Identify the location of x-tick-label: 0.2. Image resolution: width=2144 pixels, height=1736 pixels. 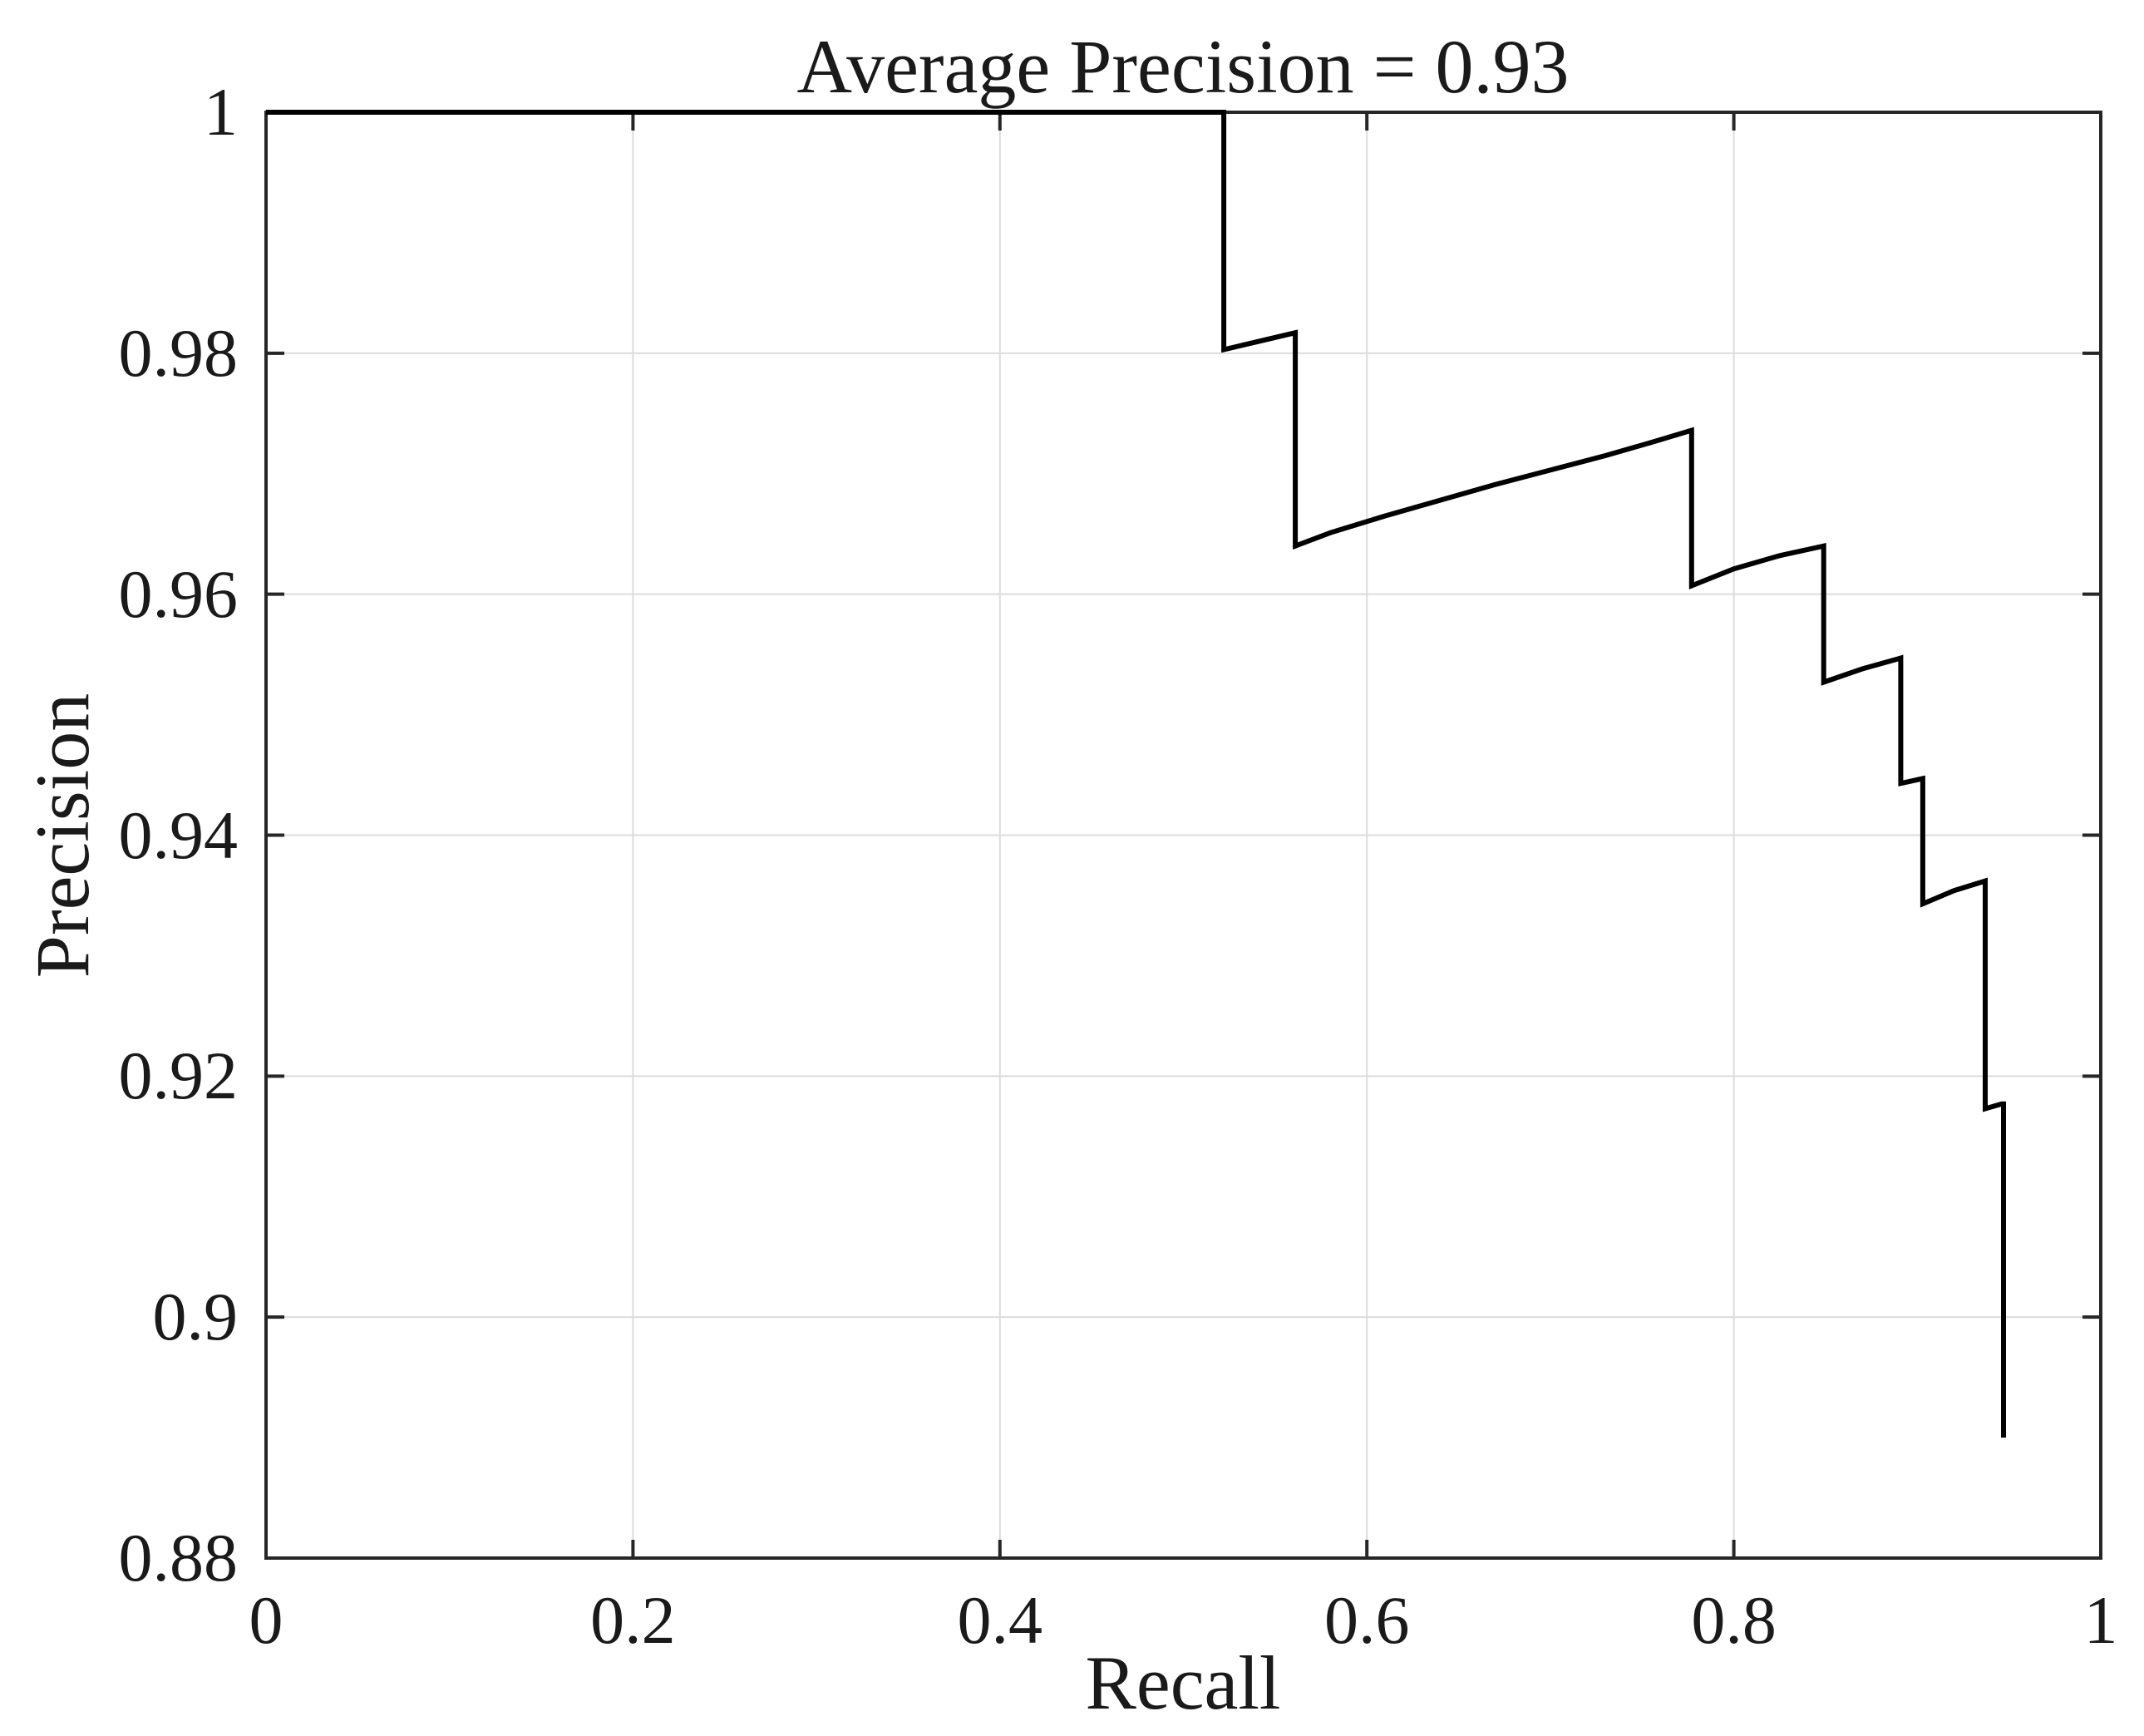
(633, 1620).